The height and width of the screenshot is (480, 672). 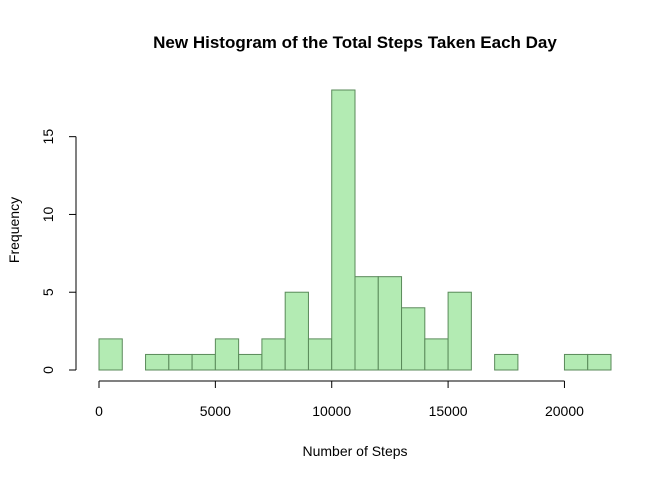 What do you see at coordinates (48, 214) in the screenshot?
I see `y-tick-label: 10` at bounding box center [48, 214].